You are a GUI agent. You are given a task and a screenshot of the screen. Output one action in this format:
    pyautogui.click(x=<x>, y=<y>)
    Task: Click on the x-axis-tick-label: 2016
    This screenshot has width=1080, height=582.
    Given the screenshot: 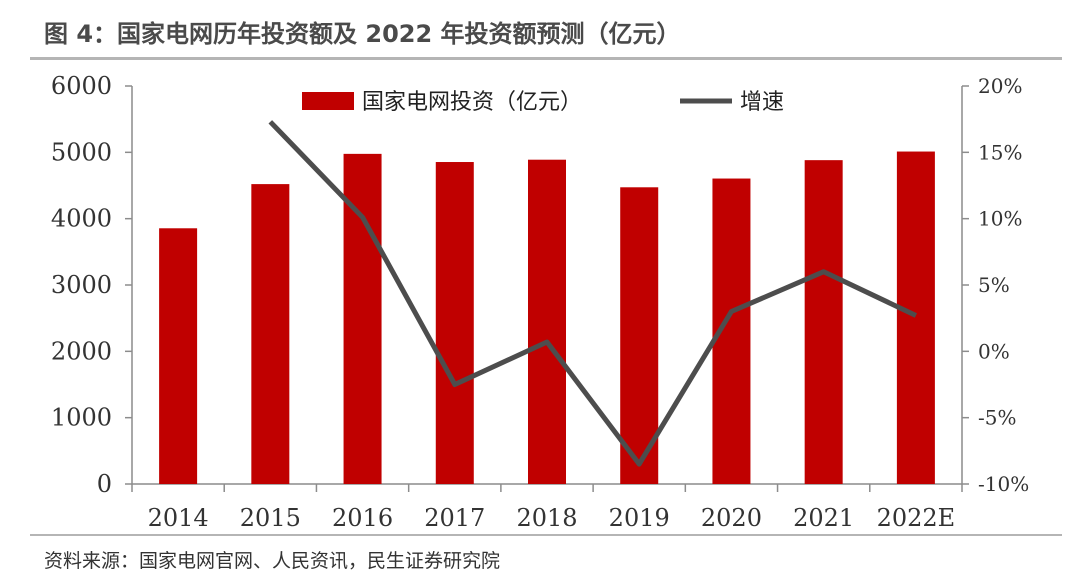 What is the action you would take?
    pyautogui.click(x=362, y=518)
    